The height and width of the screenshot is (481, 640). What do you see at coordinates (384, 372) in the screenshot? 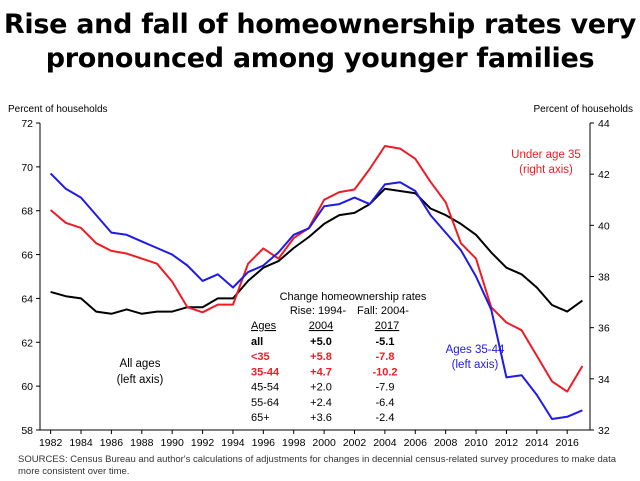
I see `table-row-fall: -10.2` at bounding box center [384, 372].